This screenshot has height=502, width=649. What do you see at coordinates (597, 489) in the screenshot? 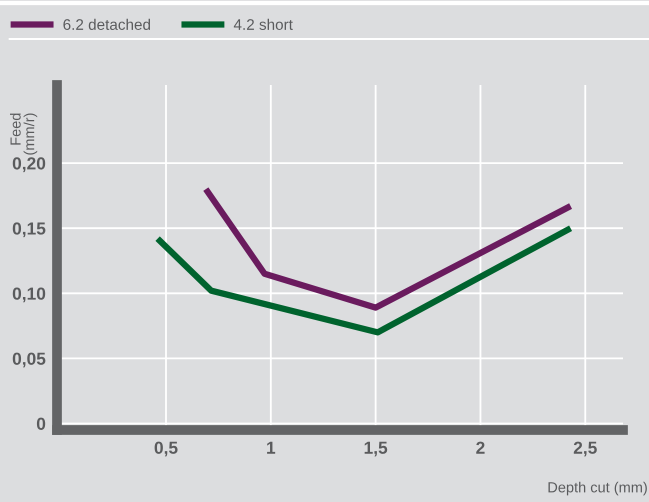
I see `x-axis-title: Depth cut (mm)` at bounding box center [597, 489].